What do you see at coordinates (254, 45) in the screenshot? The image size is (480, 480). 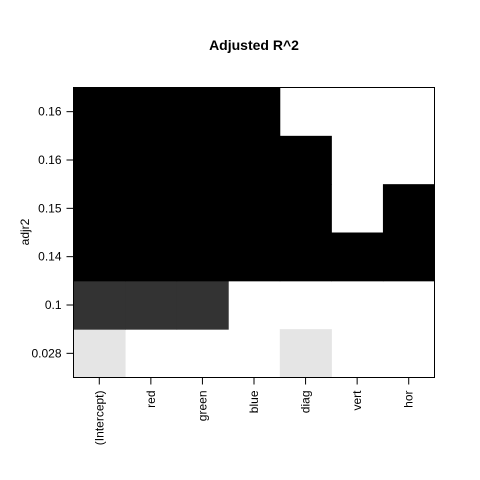 I see `chart-title: Adjusted R^2` at bounding box center [254, 45].